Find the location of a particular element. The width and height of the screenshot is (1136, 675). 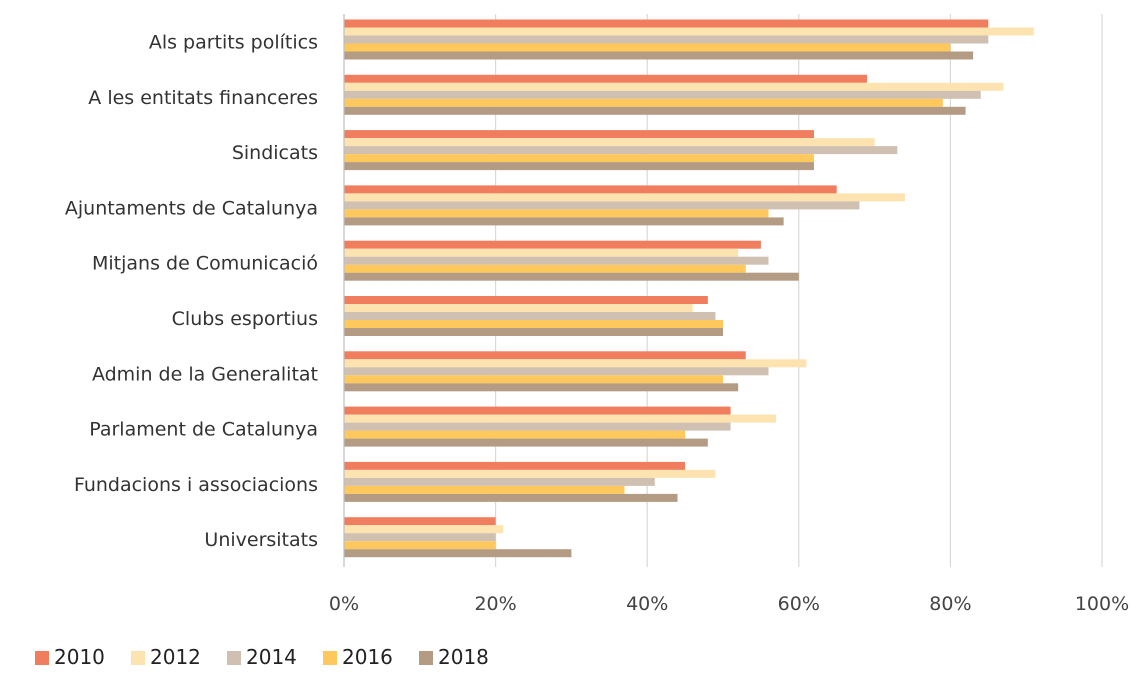

legend-label: 2010 is located at coordinates (79, 657).